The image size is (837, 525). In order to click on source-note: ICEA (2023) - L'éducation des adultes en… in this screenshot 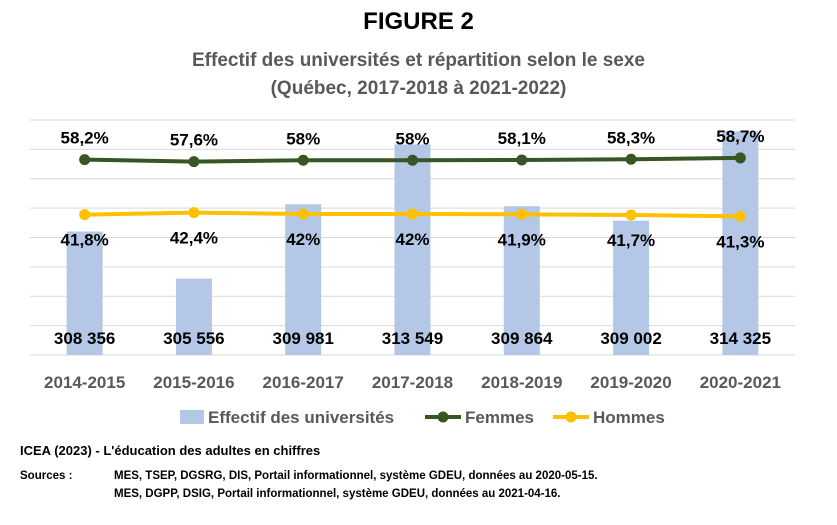, I will do `click(170, 450)`.